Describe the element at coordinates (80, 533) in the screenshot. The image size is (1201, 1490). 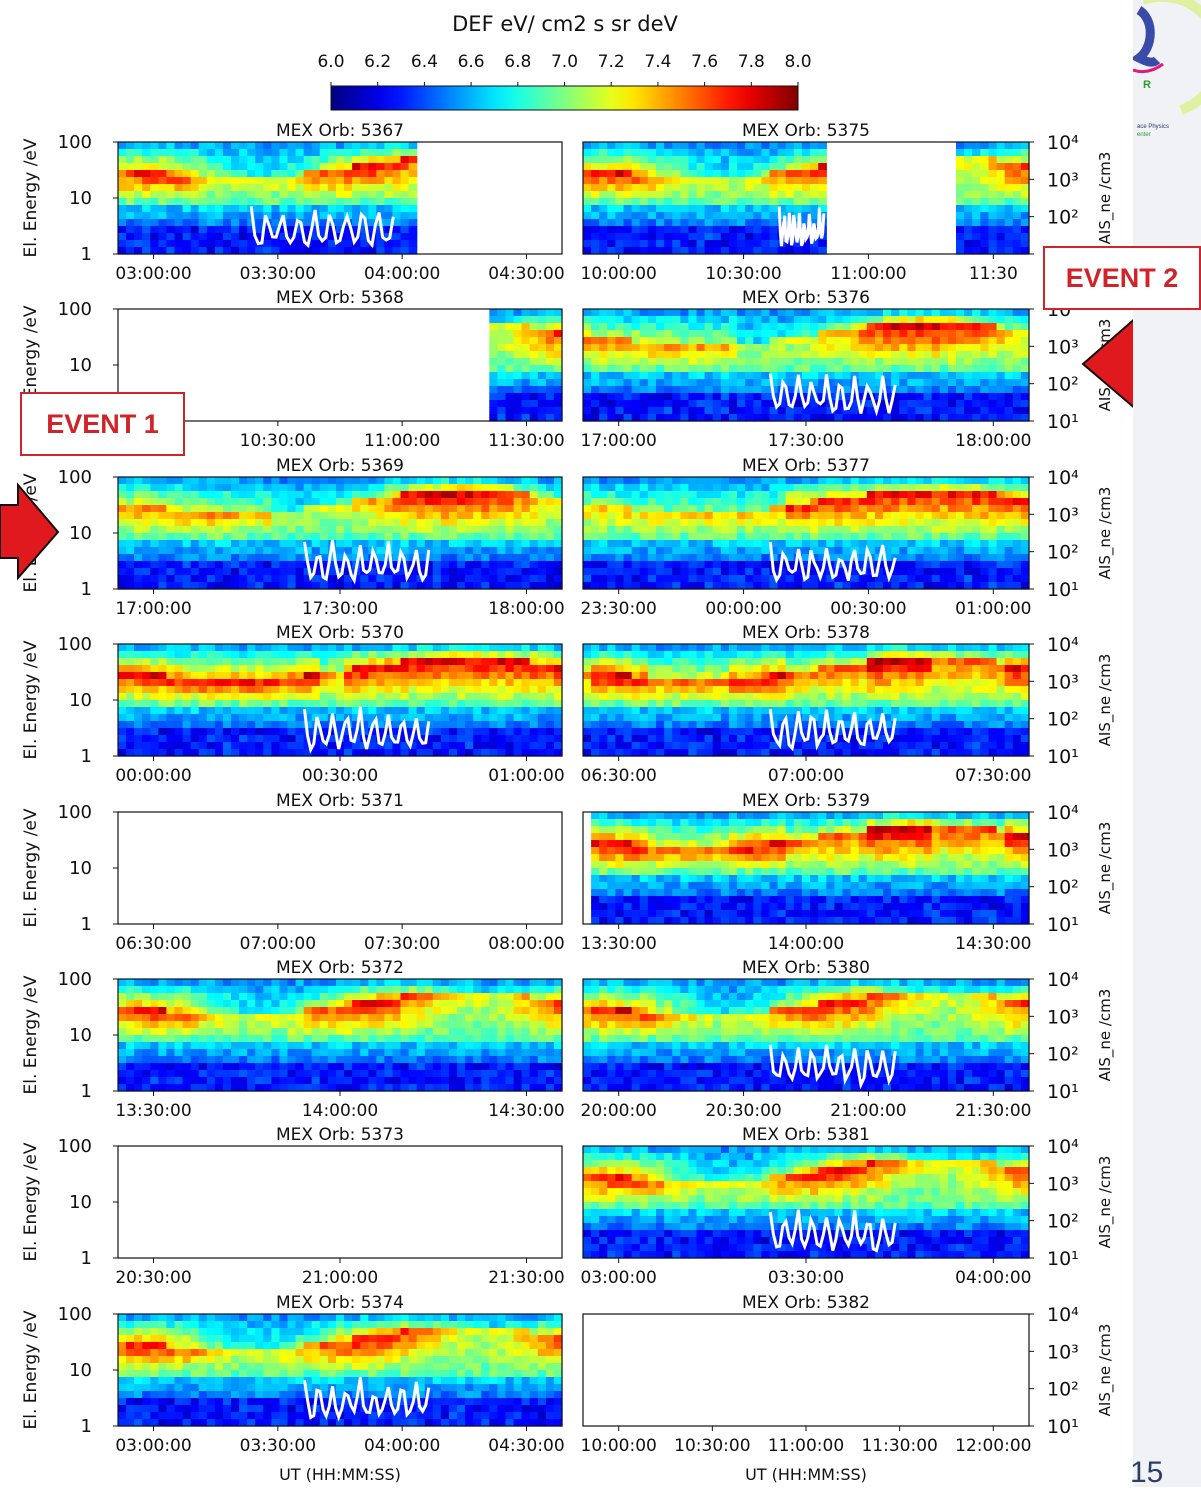
I see `panel-4-ytick-label-1: 10` at that location.